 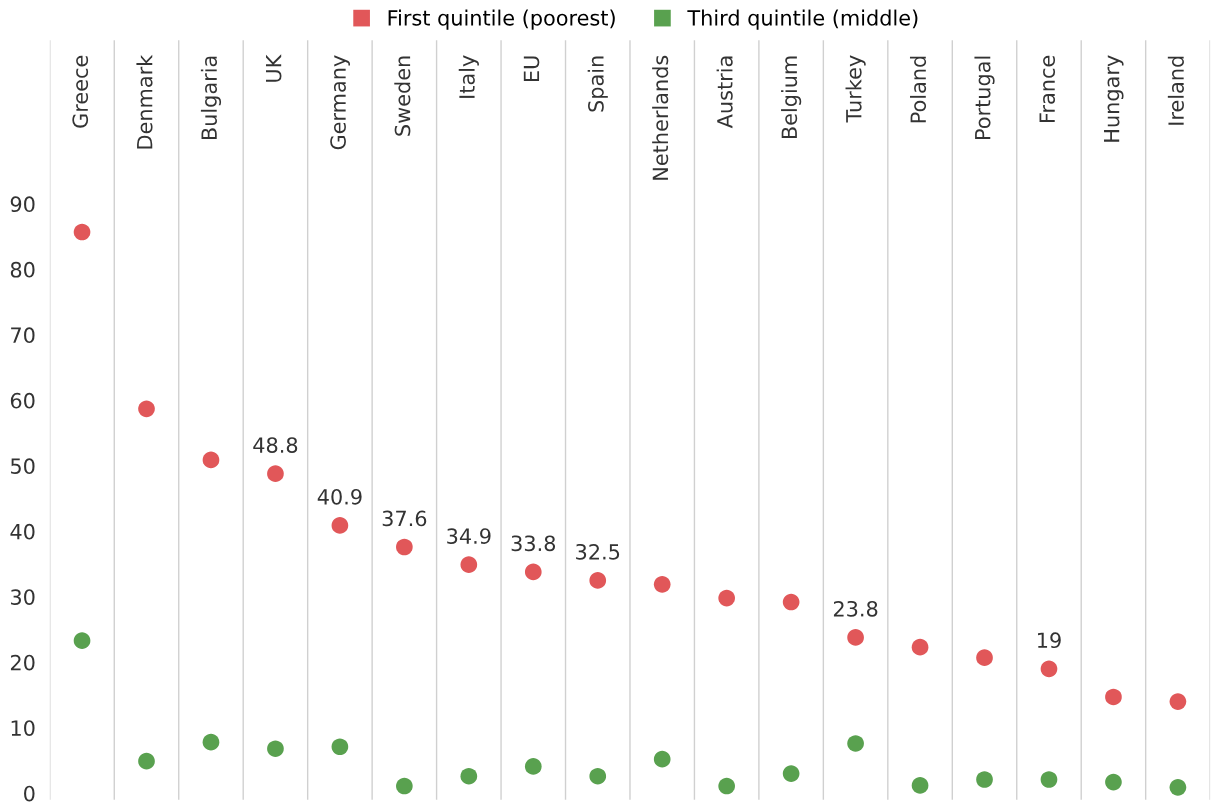 I want to click on x-tick-label: Belgium, so click(x=791, y=97).